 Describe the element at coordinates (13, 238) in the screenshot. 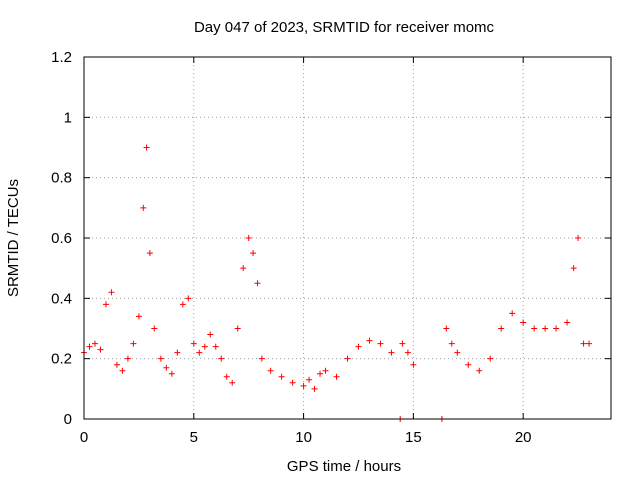

I see `y-axis-label: SRMTID / TECUs` at that location.